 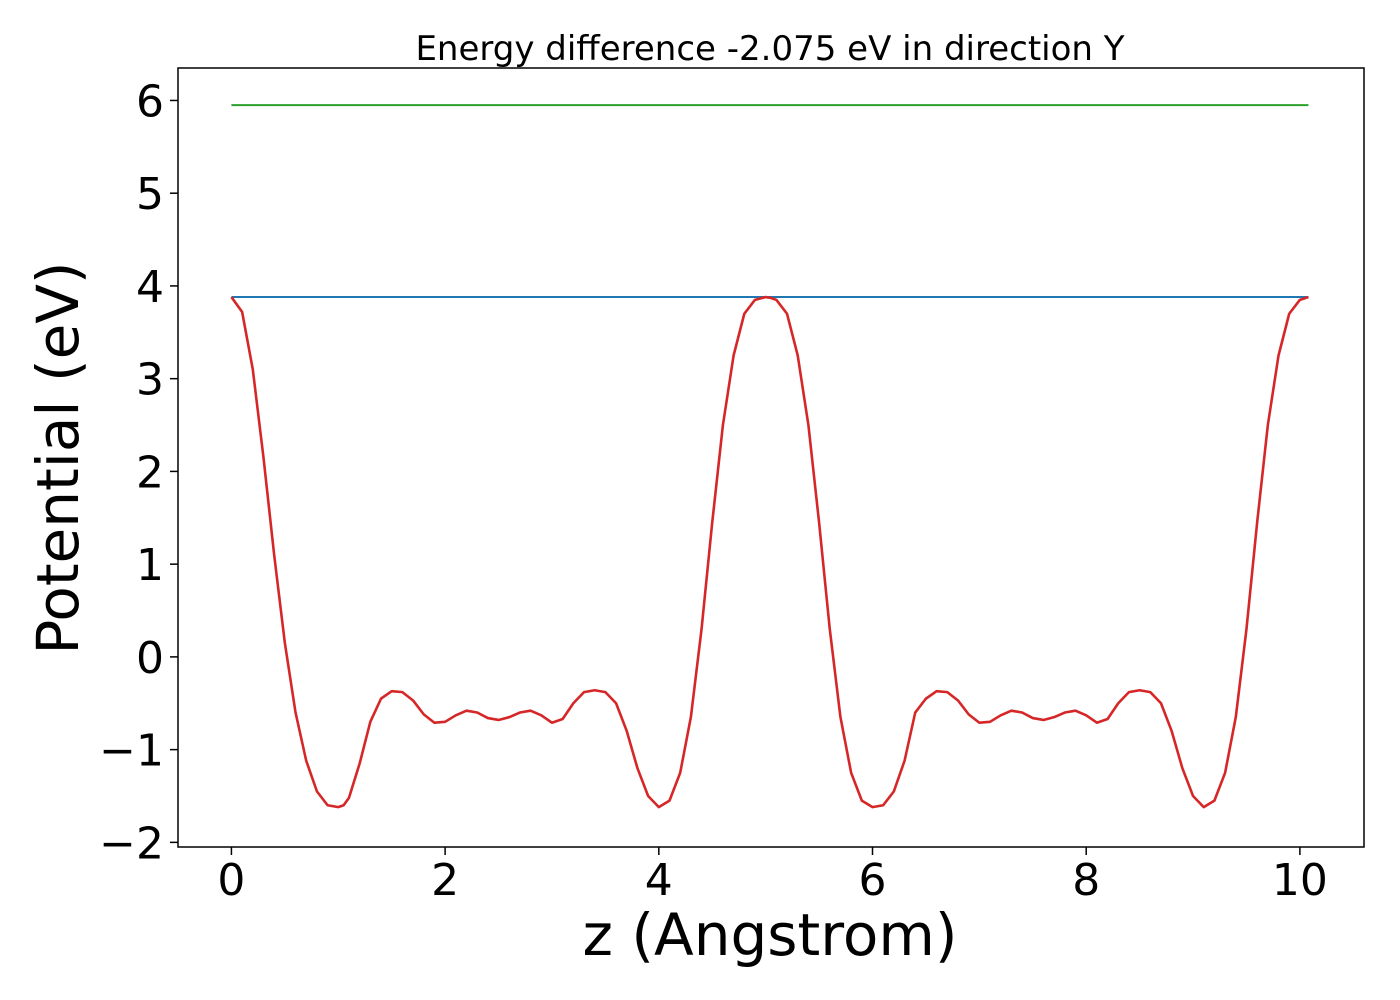 What do you see at coordinates (150, 380) in the screenshot?
I see `y-tick-label: 3` at bounding box center [150, 380].